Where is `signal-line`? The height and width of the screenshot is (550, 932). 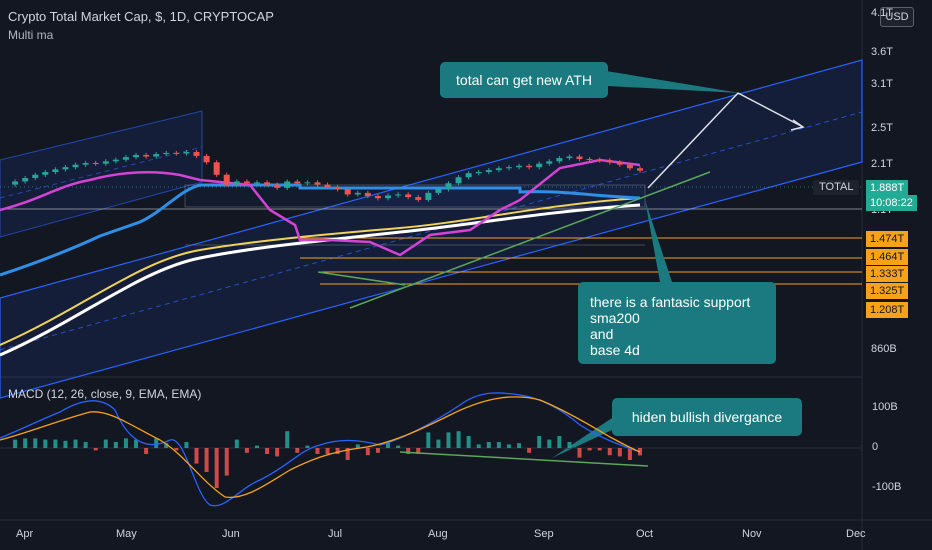
signal-line is located at coordinates (320, 447).